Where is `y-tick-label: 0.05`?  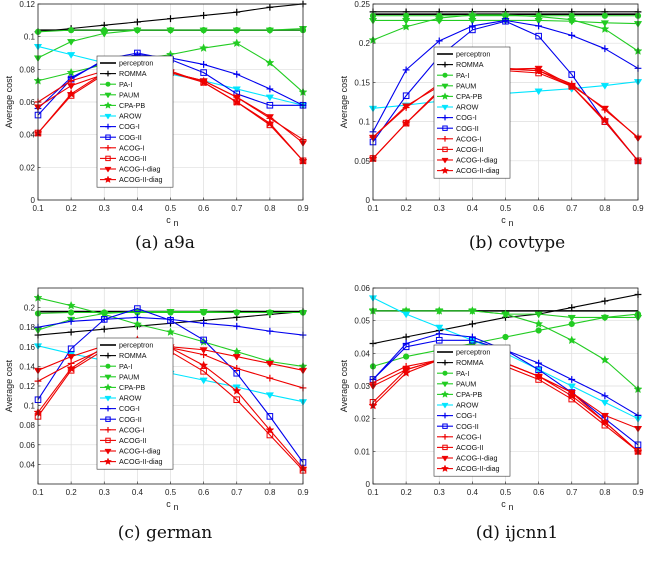
y-tick-label: 0.05 is located at coordinates (362, 321).